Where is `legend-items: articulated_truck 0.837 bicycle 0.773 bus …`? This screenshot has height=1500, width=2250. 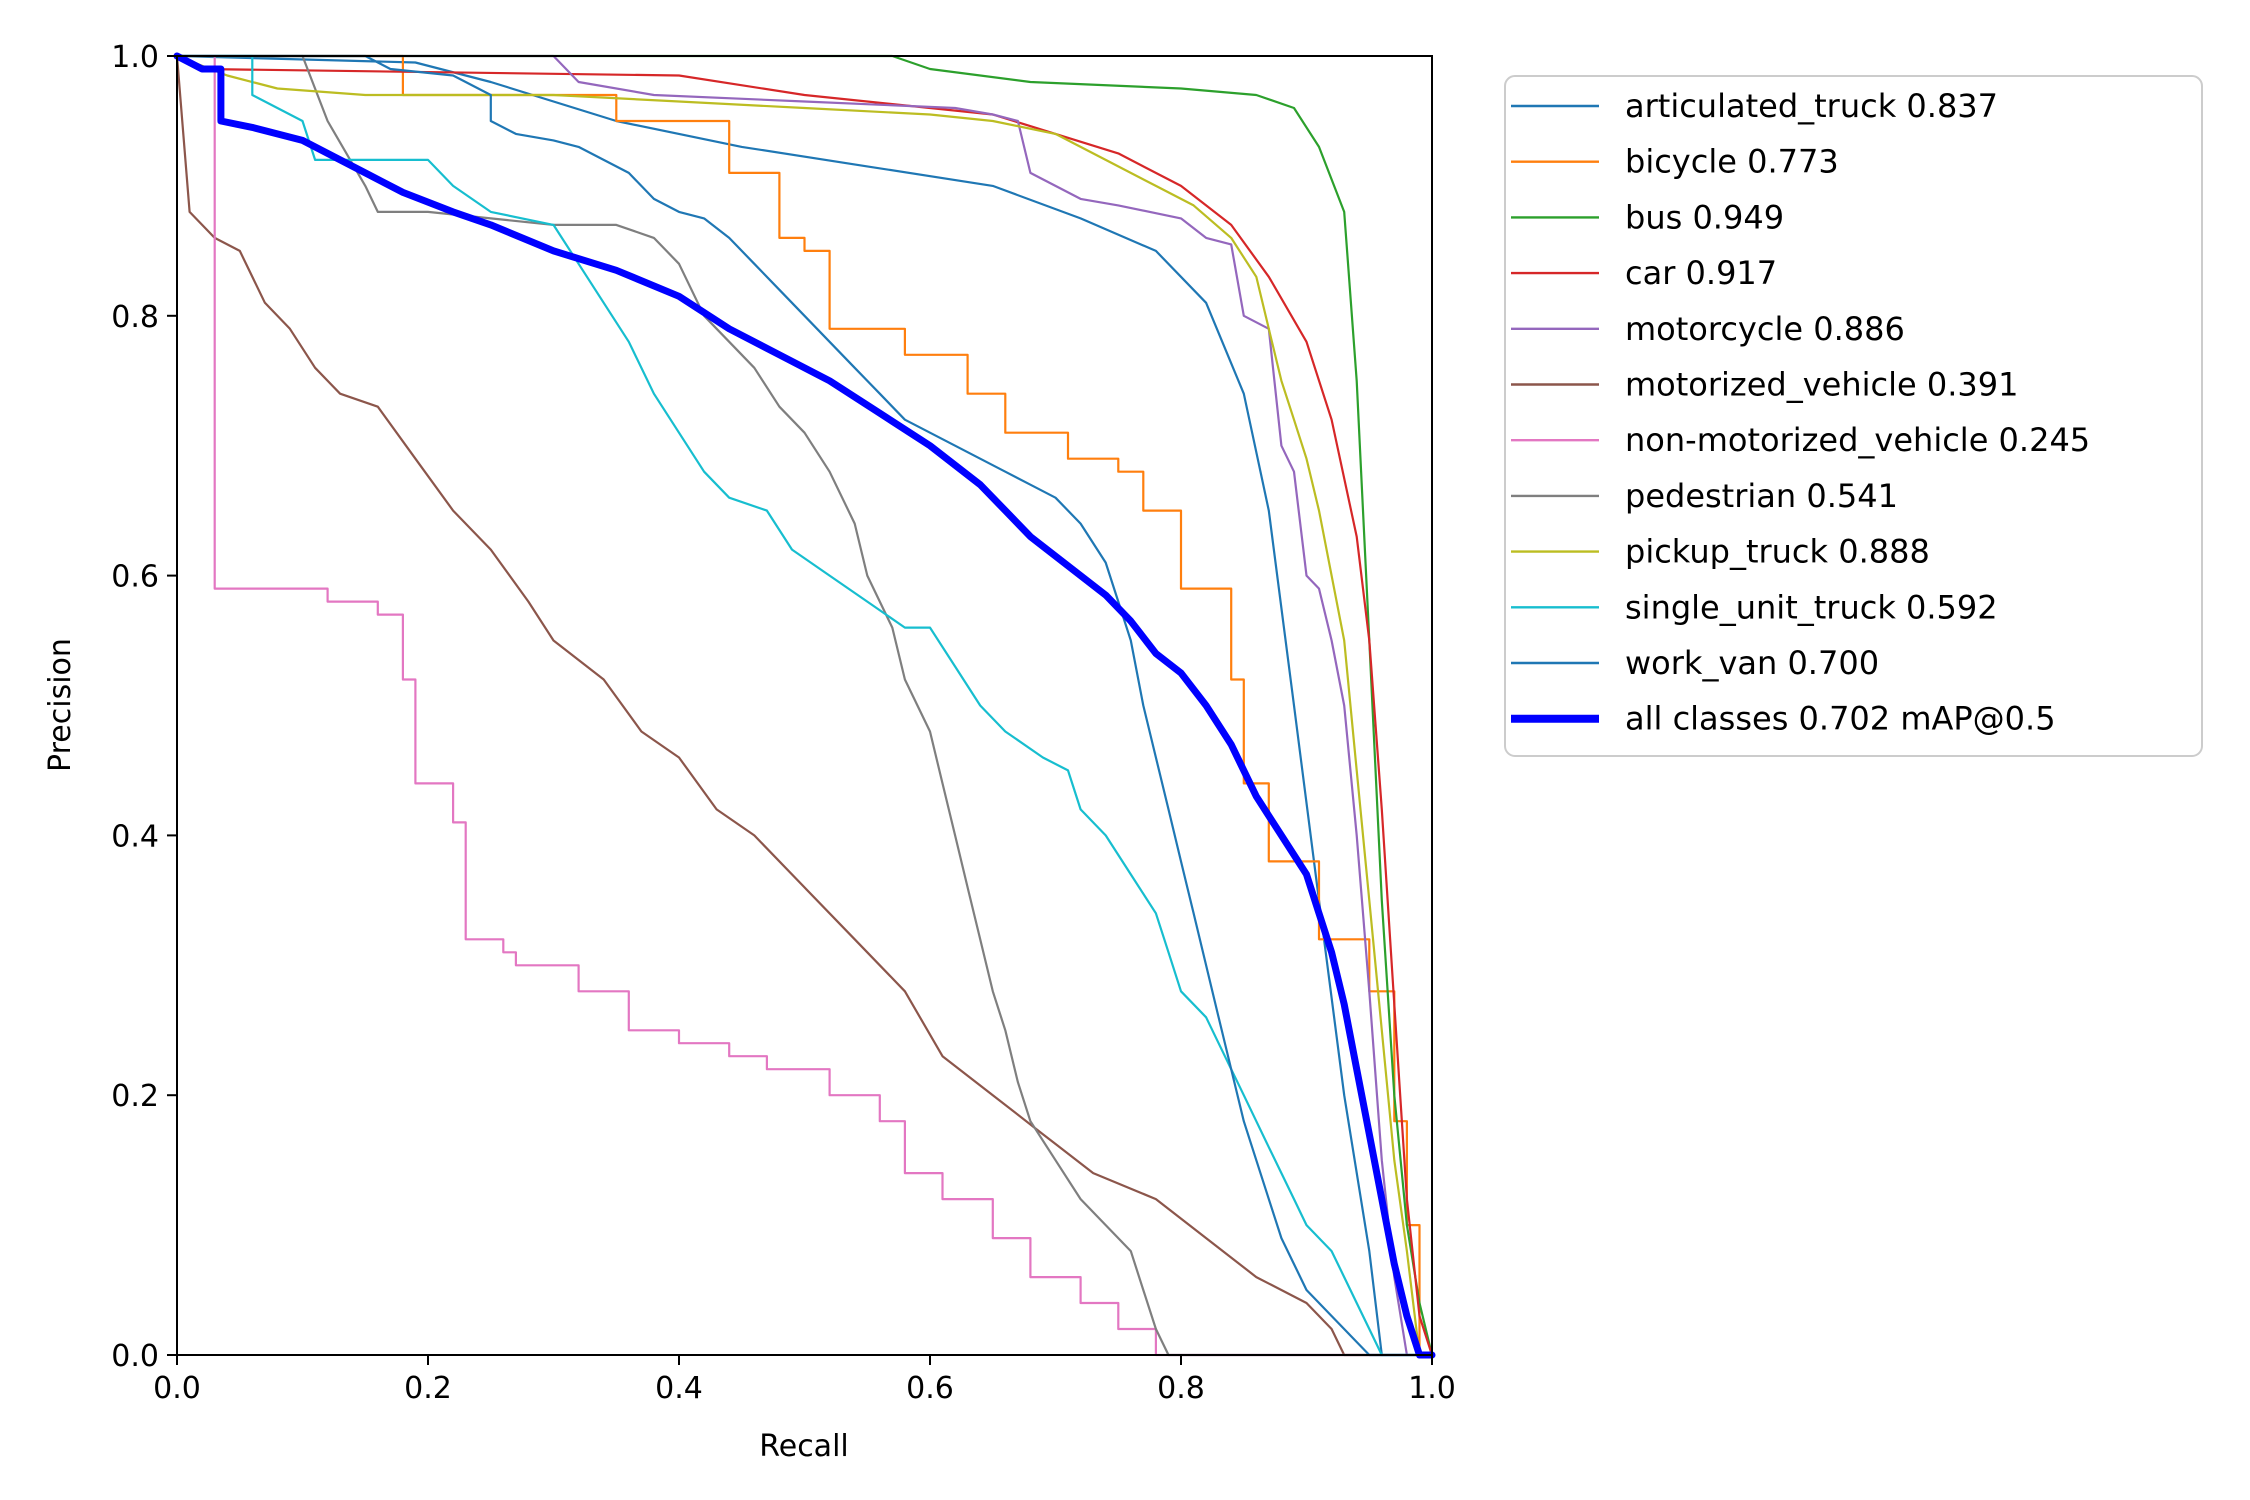 legend-items: articulated_truck 0.837 bicycle 0.773 bus … is located at coordinates (1800, 412).